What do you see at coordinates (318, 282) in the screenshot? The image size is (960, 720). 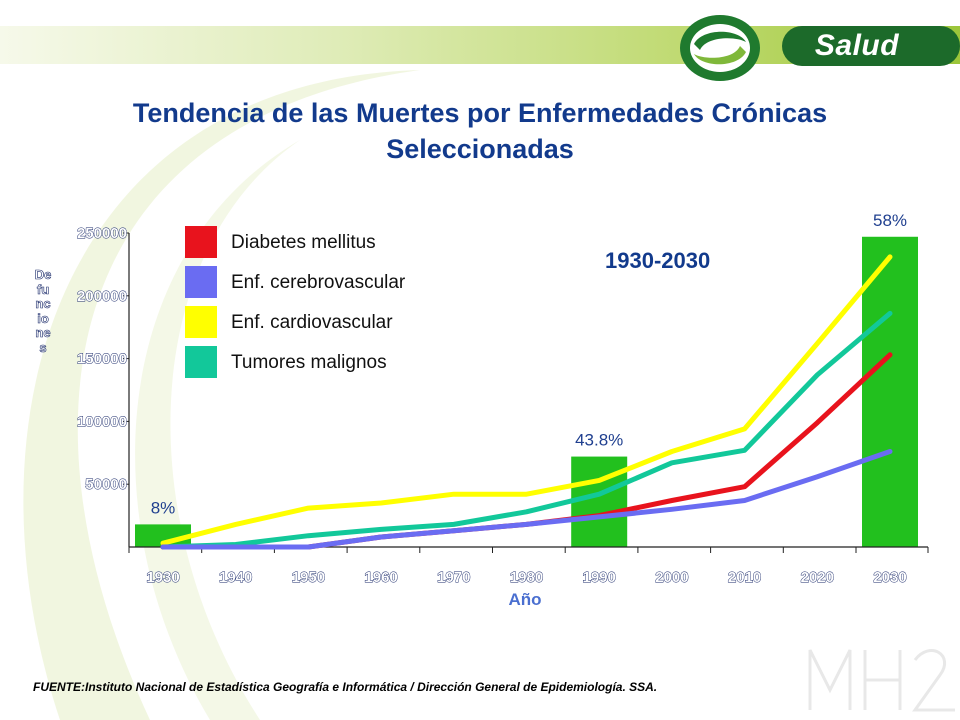 I see `legend-label: Enf. cerebrovascular` at bounding box center [318, 282].